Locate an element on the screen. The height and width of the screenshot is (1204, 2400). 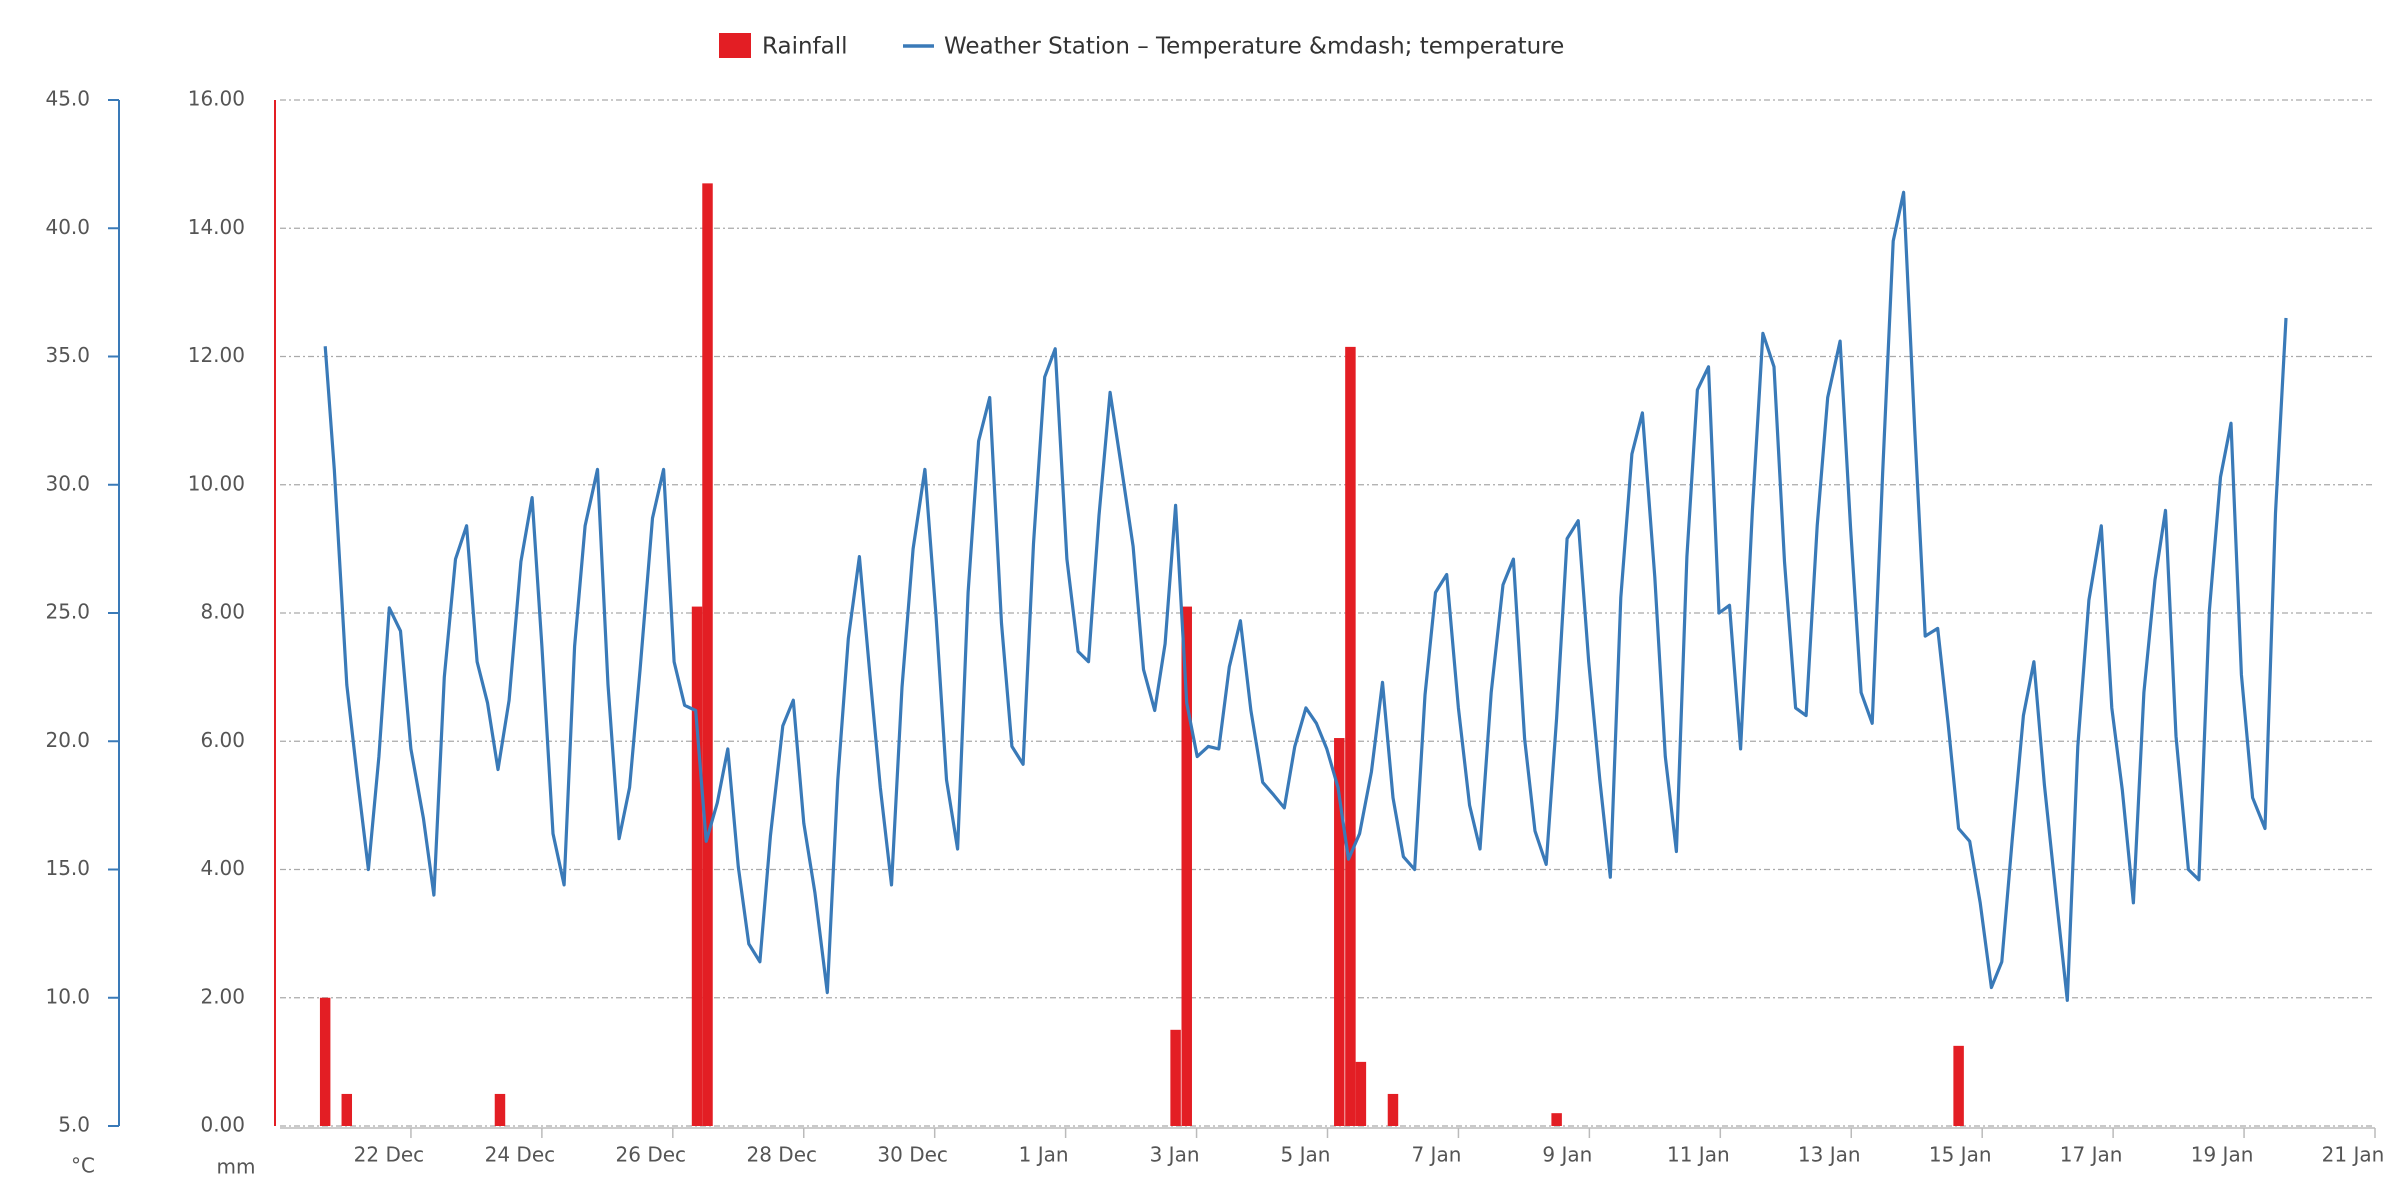
y2-tick-label: 5.0 is located at coordinates (74, 1125).